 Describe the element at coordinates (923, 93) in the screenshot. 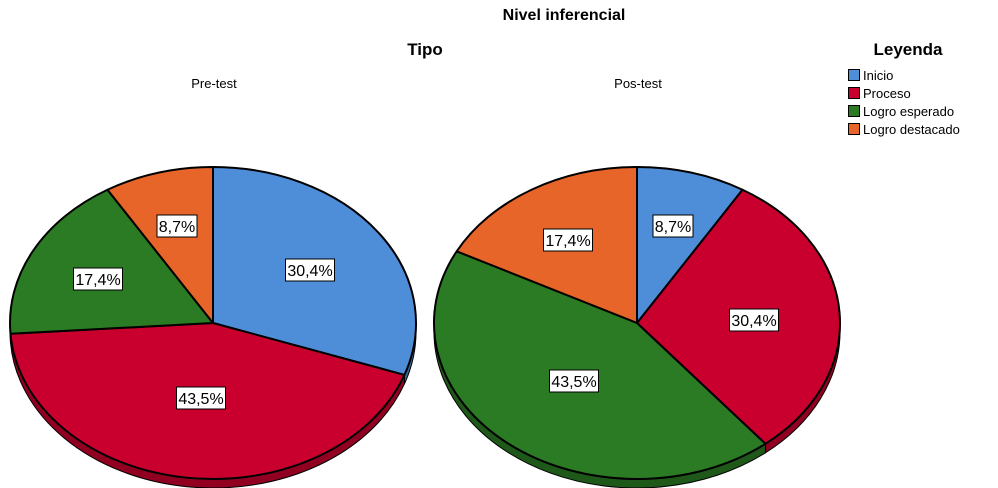

I see `legend-item: Proceso` at that location.